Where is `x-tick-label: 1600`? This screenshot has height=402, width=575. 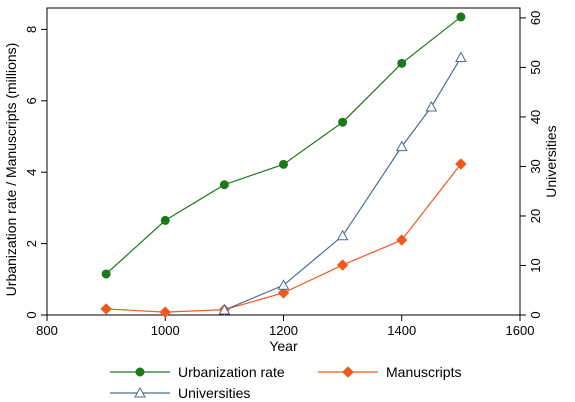 x-tick-label: 1600 is located at coordinates (520, 330).